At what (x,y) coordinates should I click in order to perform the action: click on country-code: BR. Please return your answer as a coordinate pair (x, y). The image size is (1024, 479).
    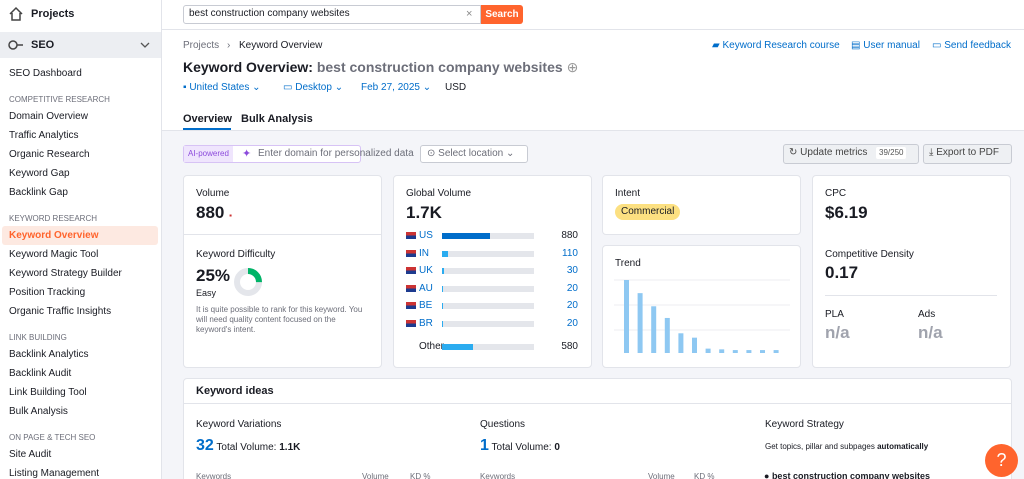
    Looking at the image, I should click on (426, 323).